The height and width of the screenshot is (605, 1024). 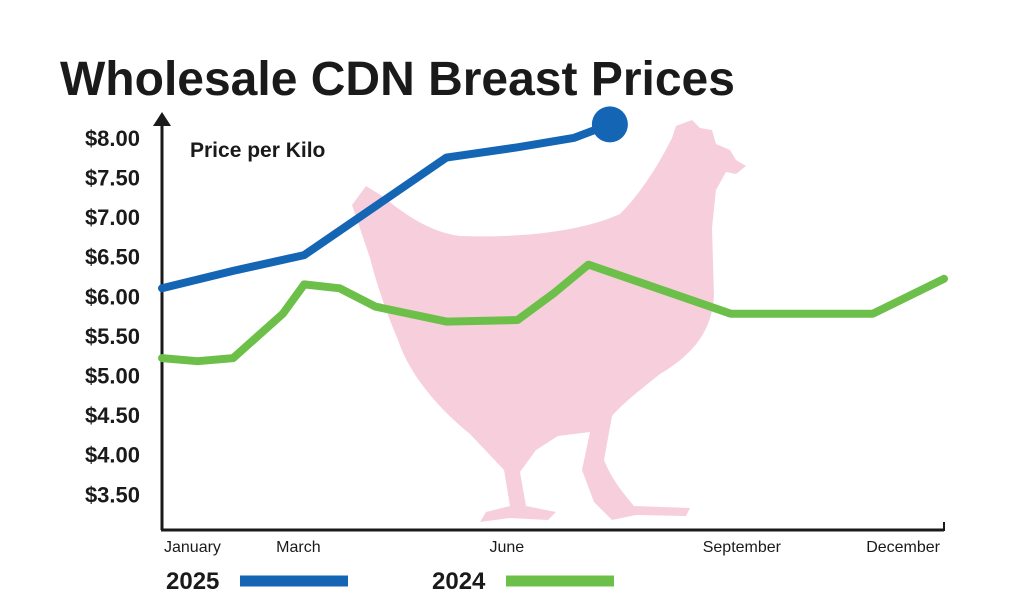 I want to click on x-tick-labels: January March June September December, so click(x=552, y=547).